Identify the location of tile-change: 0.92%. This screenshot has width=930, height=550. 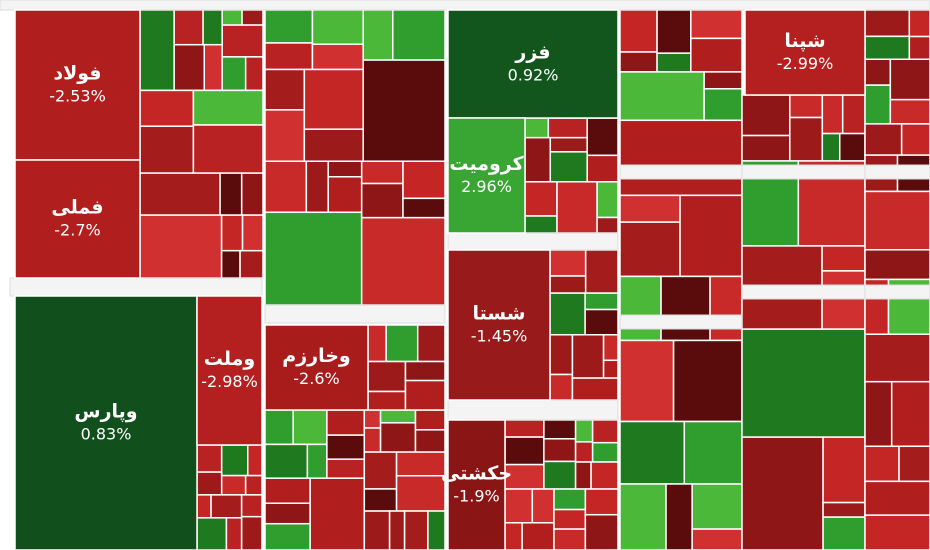
(533, 75).